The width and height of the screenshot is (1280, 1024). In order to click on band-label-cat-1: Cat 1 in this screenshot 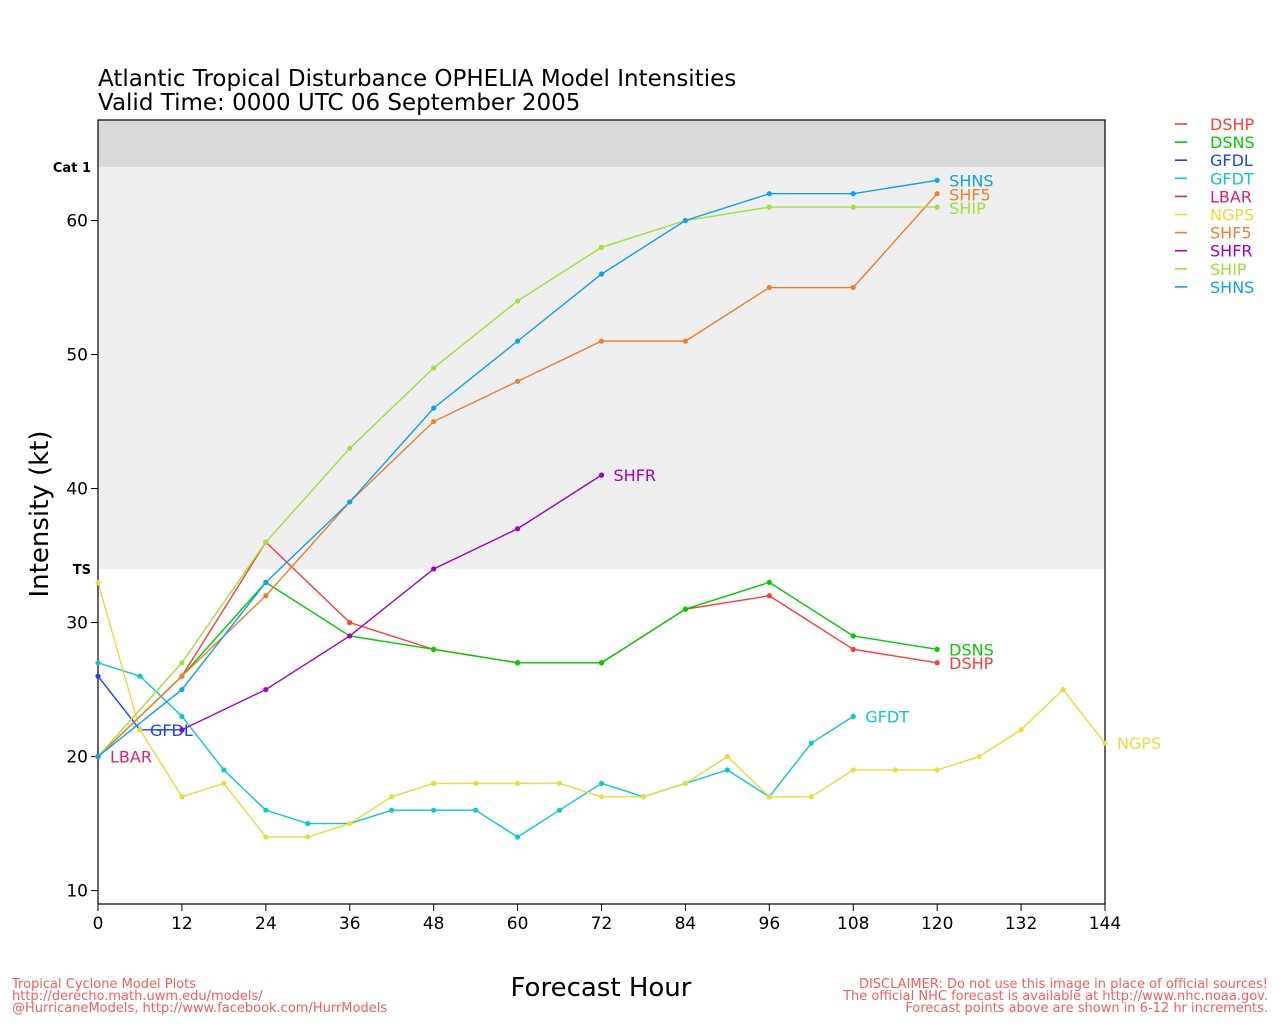, I will do `click(72, 168)`.